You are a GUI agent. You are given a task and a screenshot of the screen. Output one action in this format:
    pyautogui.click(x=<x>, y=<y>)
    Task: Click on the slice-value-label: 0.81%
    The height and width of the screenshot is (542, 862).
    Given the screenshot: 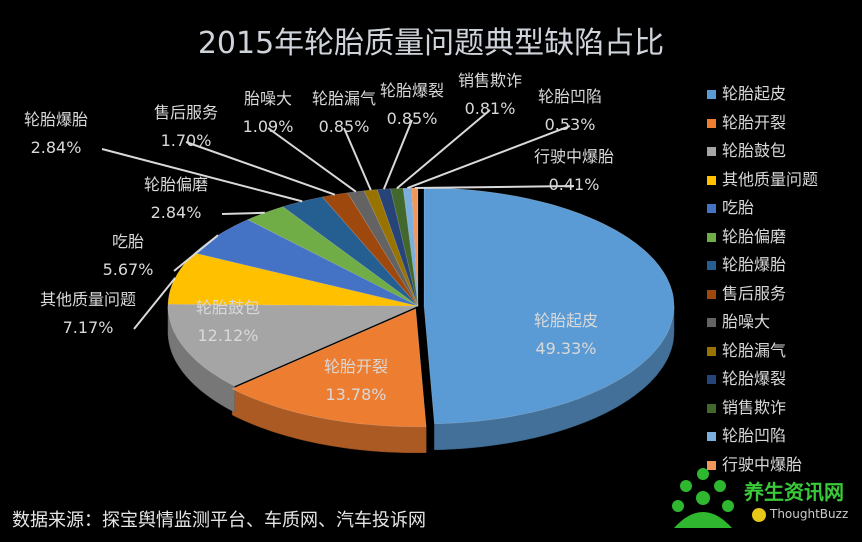 What is the action you would take?
    pyautogui.click(x=490, y=108)
    